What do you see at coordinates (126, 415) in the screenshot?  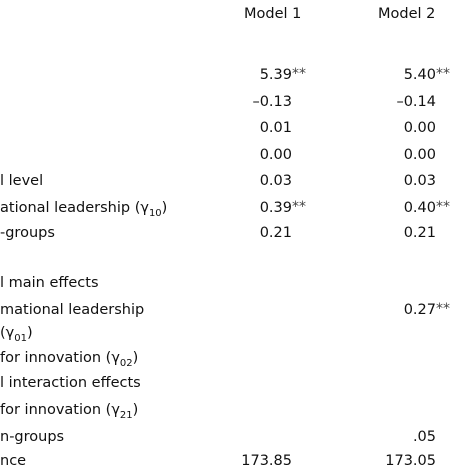 I see `label-subscript: 21` at bounding box center [126, 415].